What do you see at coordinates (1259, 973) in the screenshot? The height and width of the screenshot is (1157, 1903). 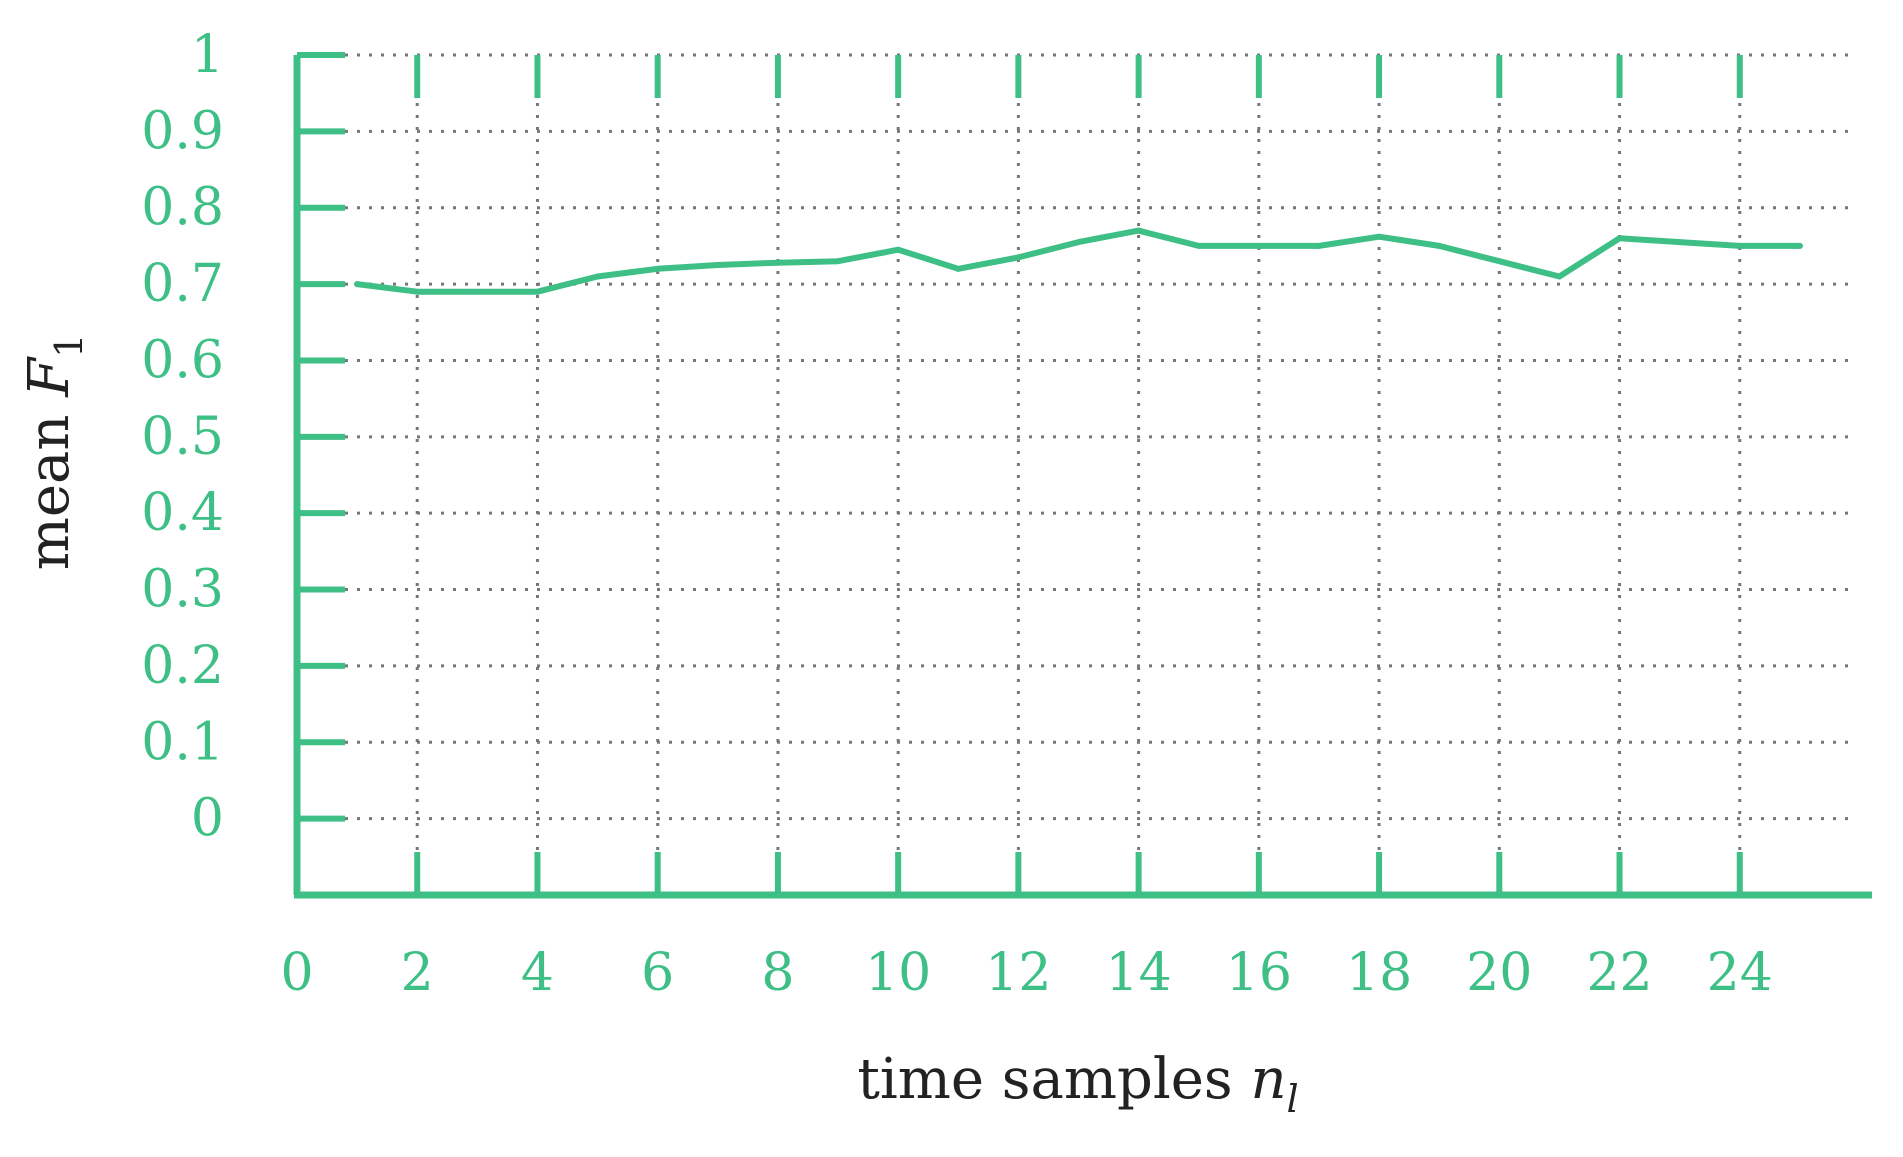 I see `x-tick-label: 16` at bounding box center [1259, 973].